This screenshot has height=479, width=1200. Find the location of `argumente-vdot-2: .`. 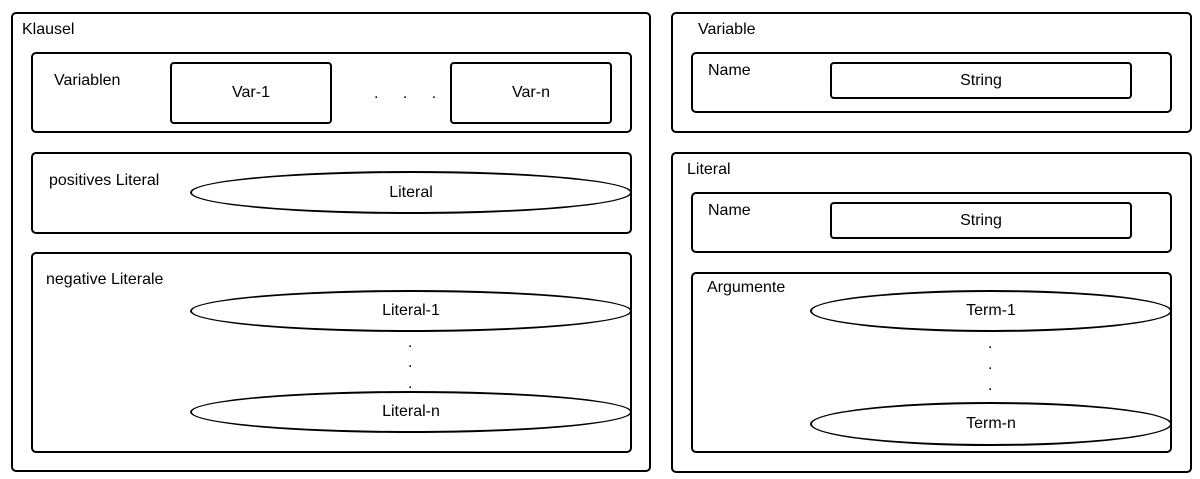

argumente-vdot-2: . is located at coordinates (990, 364).